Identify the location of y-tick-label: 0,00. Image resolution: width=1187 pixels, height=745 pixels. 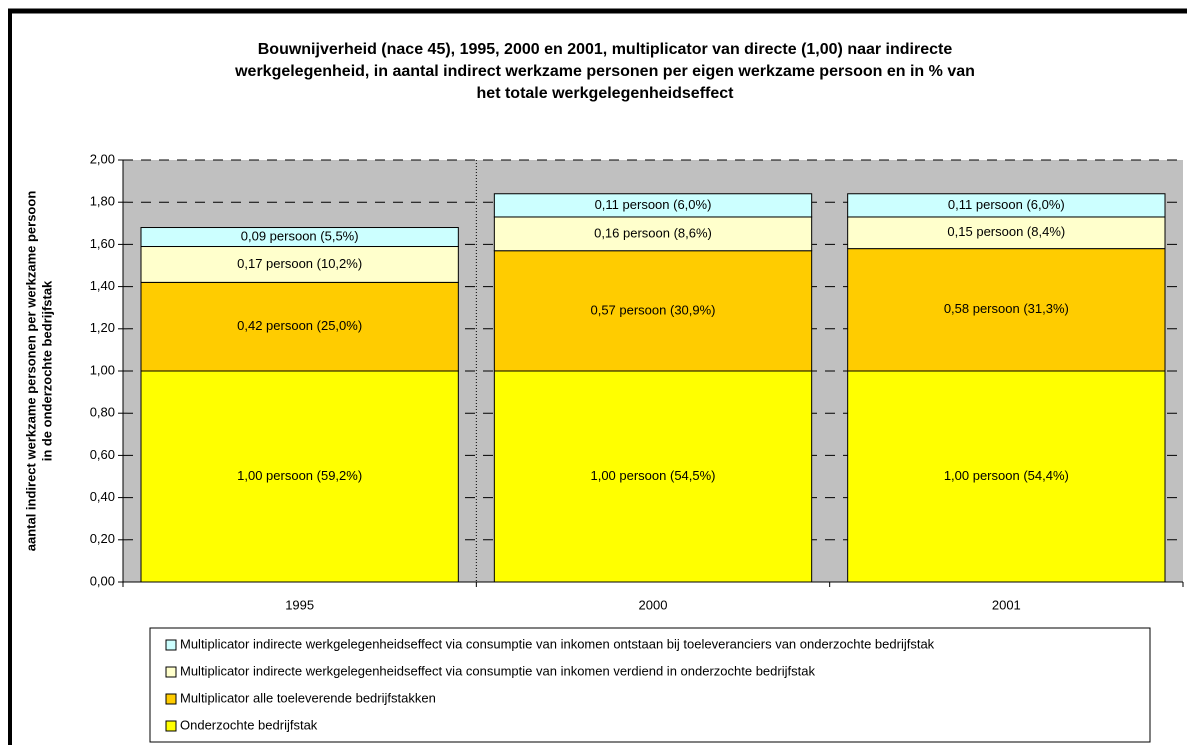
(102, 580).